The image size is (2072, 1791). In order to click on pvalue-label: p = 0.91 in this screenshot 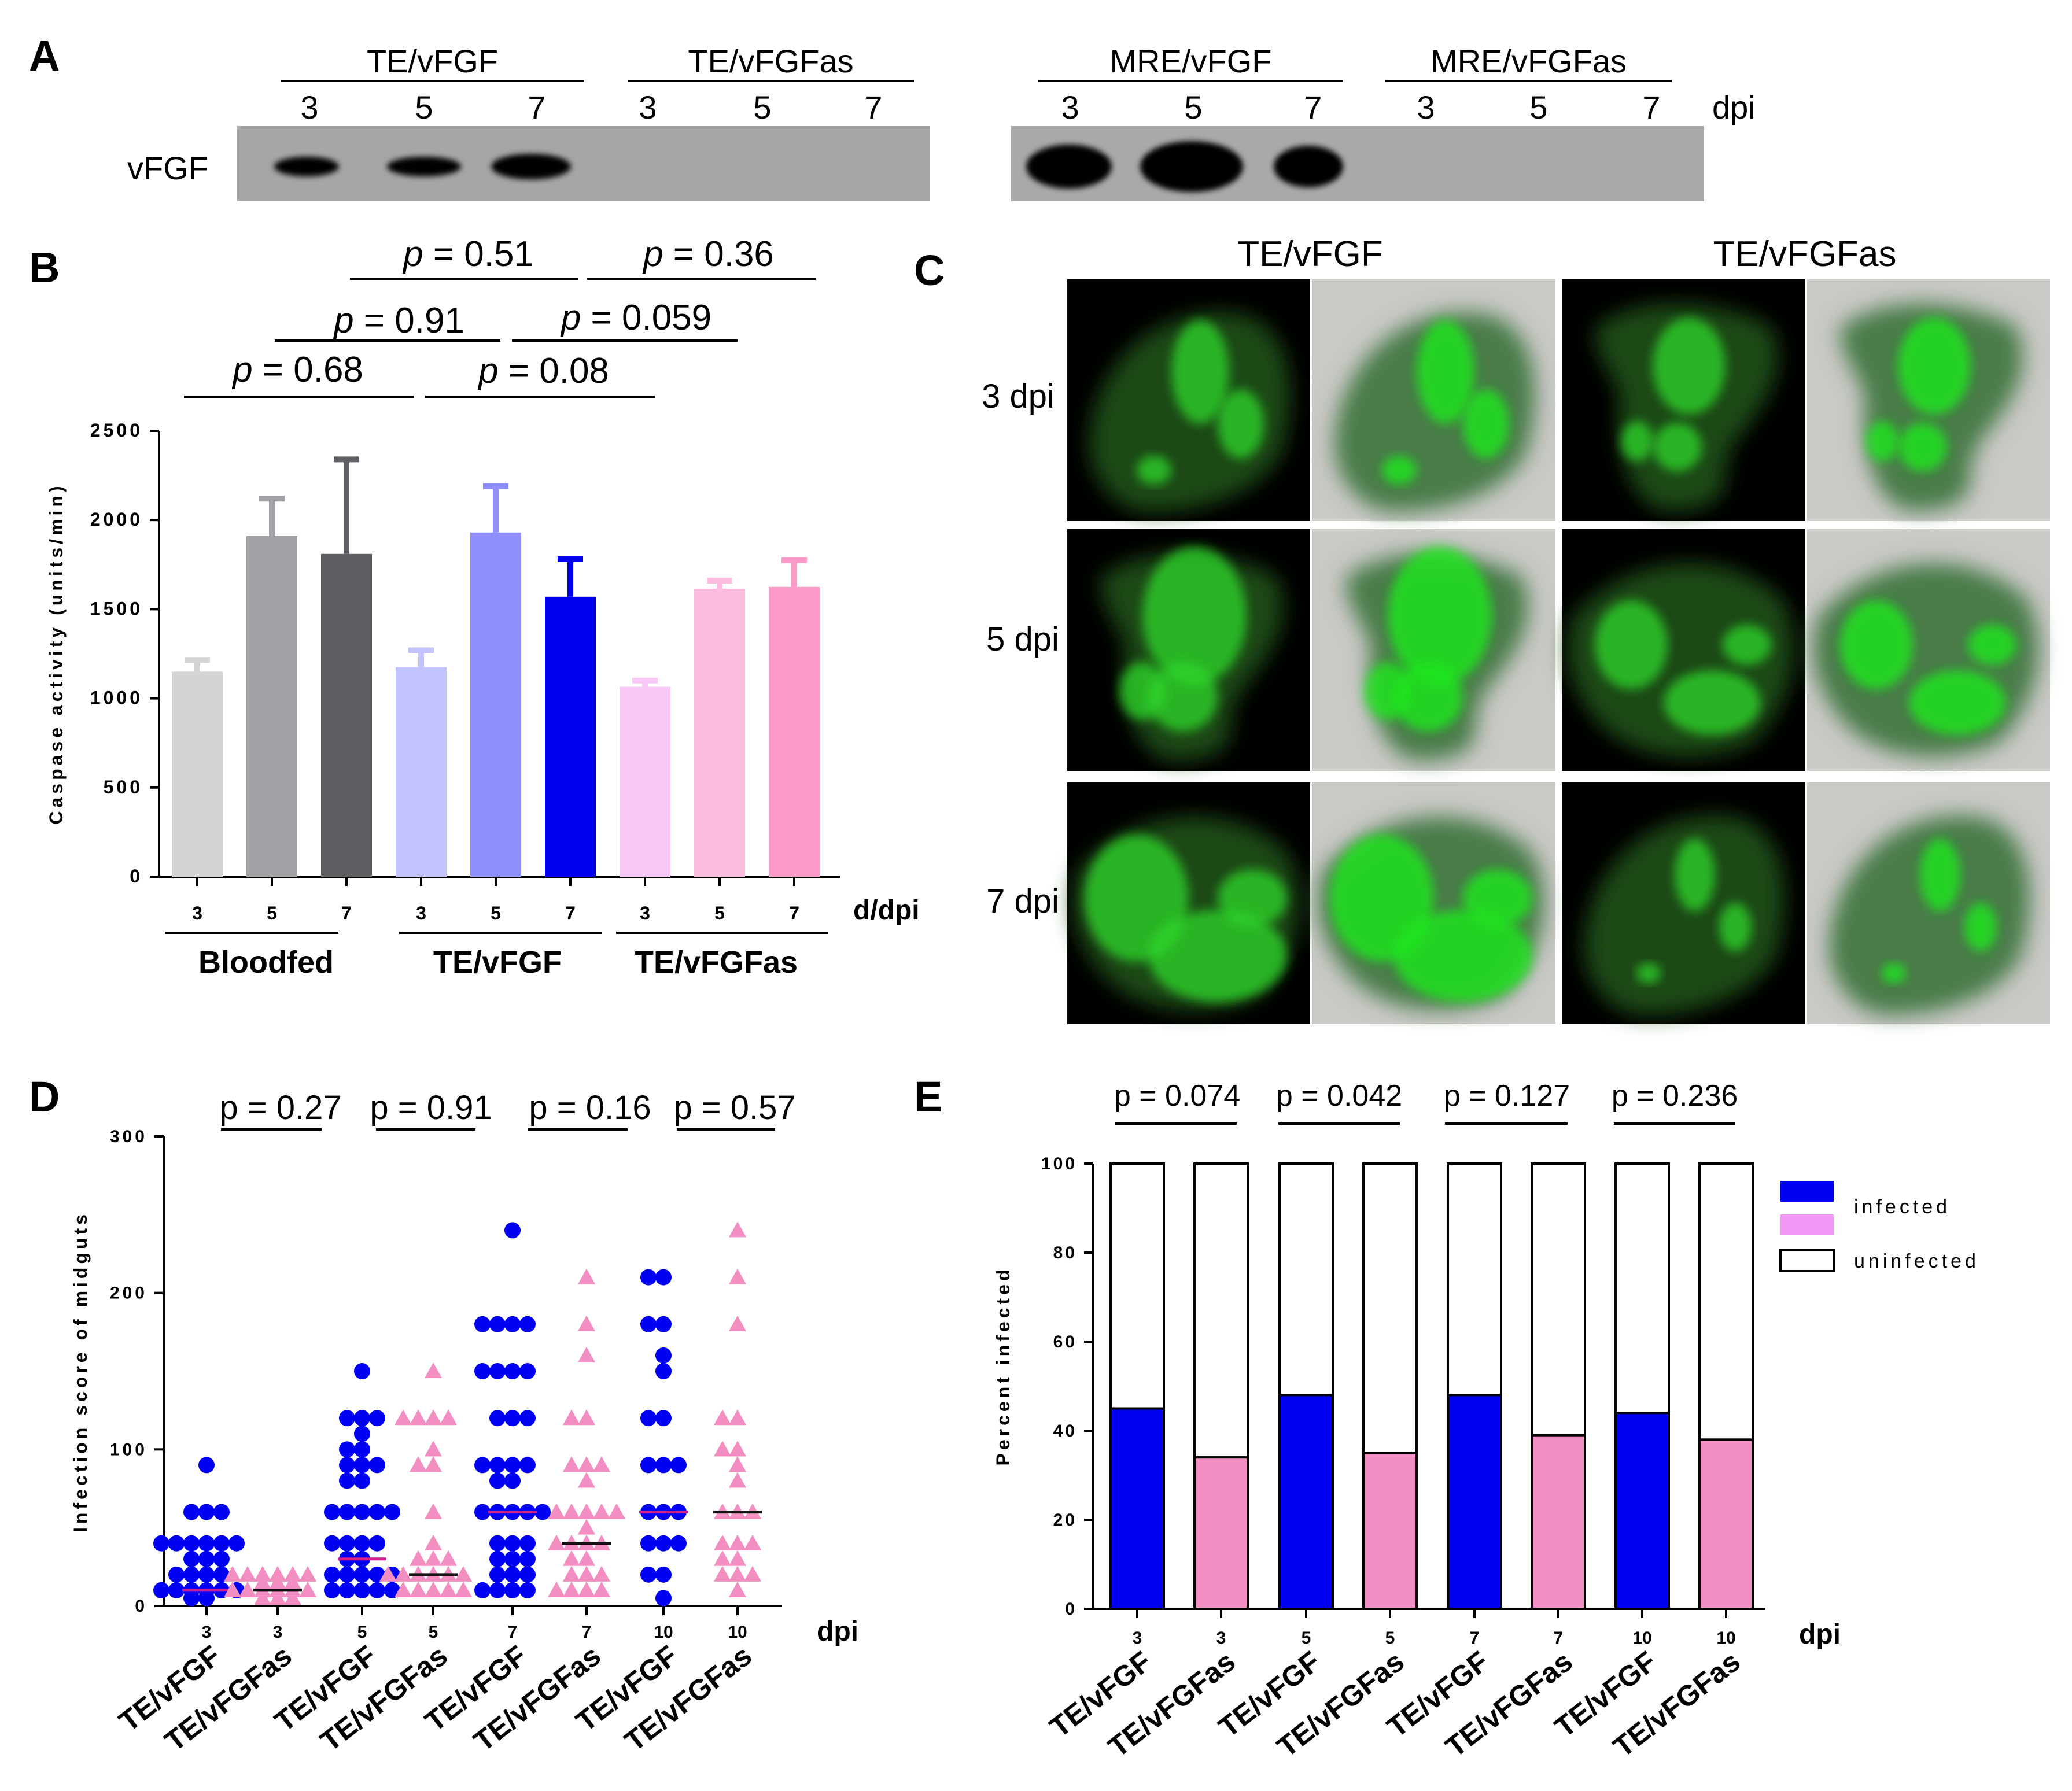, I will do `click(431, 1108)`.